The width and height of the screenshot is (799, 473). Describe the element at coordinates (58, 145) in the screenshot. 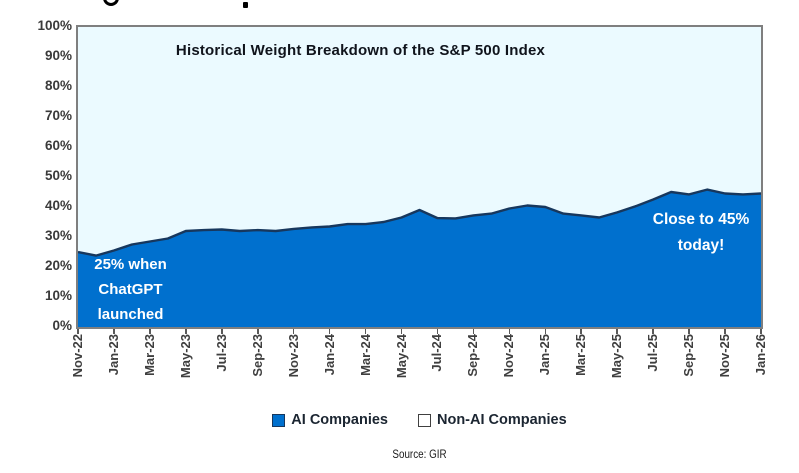

I see `y-axis-tick-label: 60%` at that location.